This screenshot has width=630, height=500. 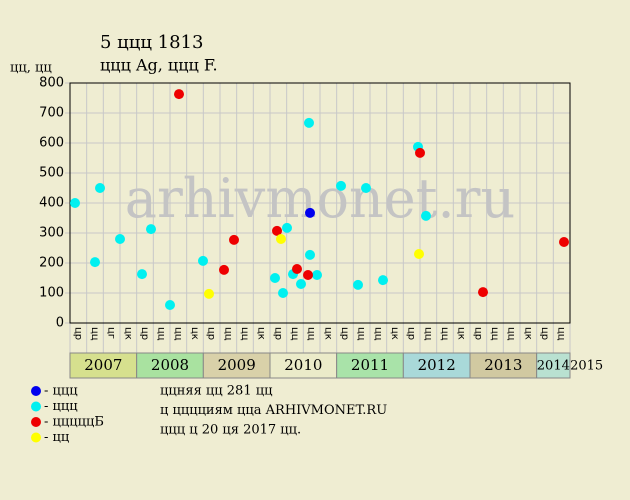 What do you see at coordinates (230, 430) in the screenshot?
I see `note: ццц ц 20 ця 2017 цц.` at bounding box center [230, 430].